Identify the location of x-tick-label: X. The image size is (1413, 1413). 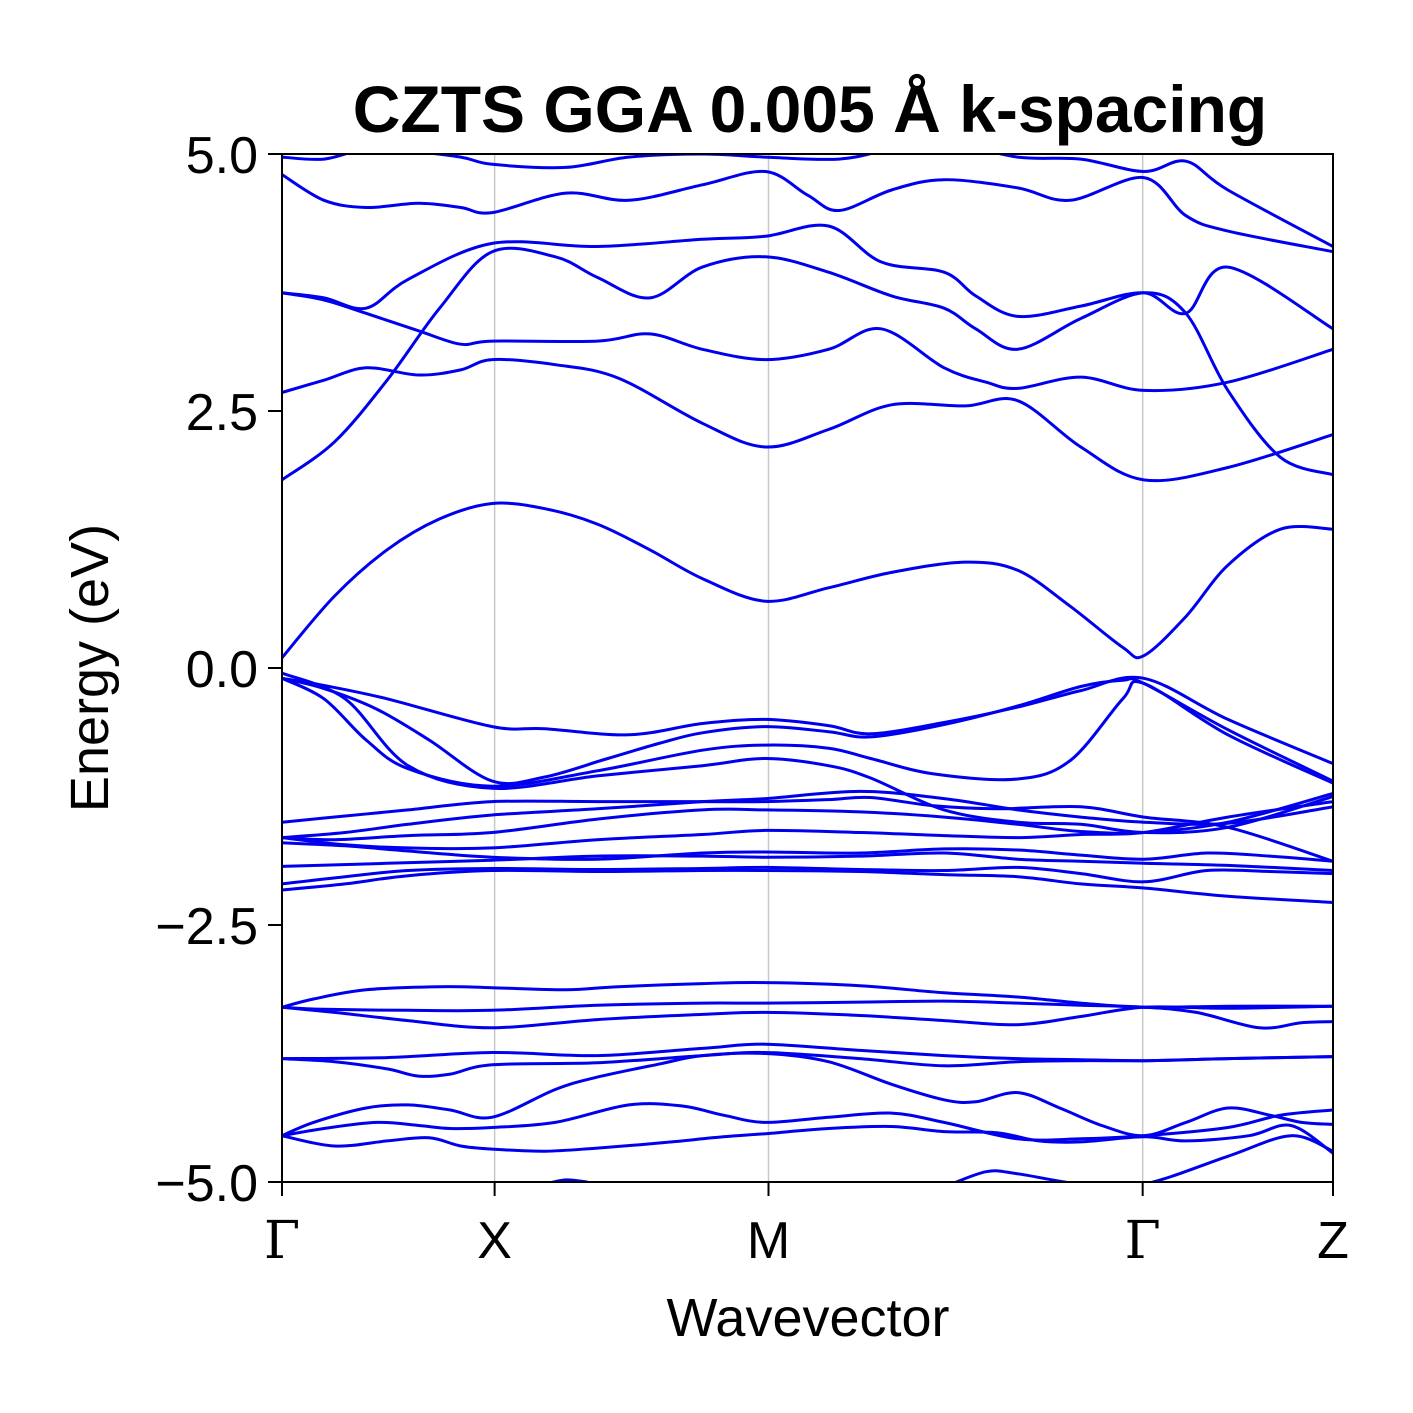
(494, 1241).